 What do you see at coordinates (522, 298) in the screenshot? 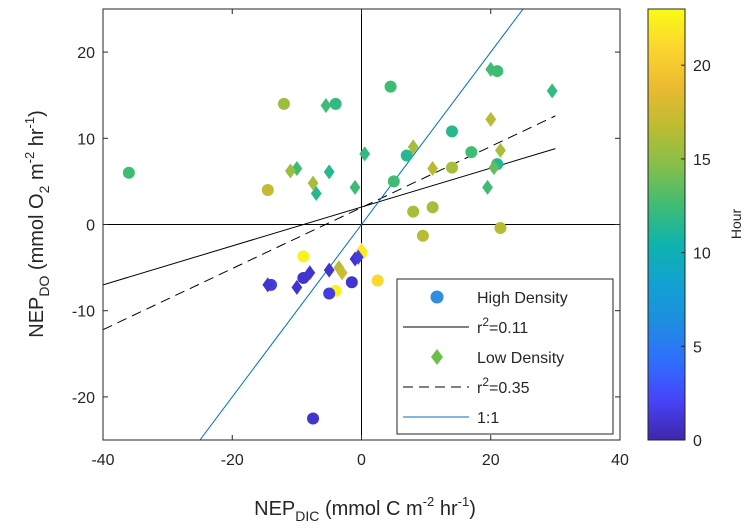
I see `legend-label: High Density` at bounding box center [522, 298].